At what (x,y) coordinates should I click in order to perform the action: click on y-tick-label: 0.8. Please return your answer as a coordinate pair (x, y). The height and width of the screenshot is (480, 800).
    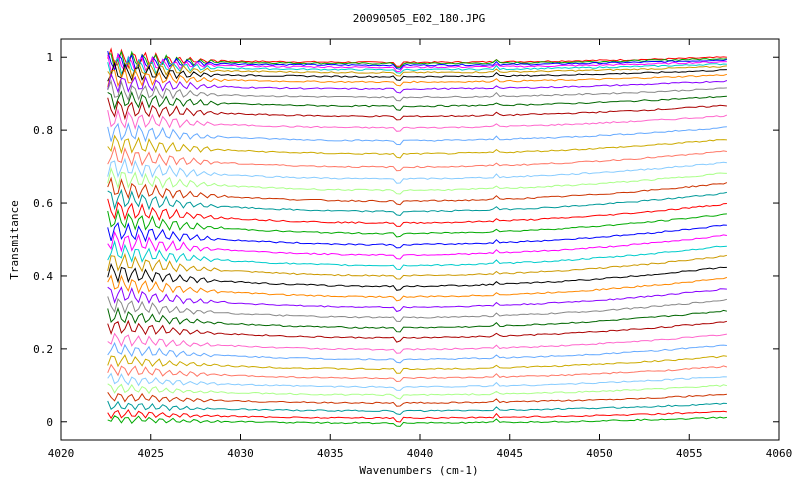
    Looking at the image, I should click on (43, 130).